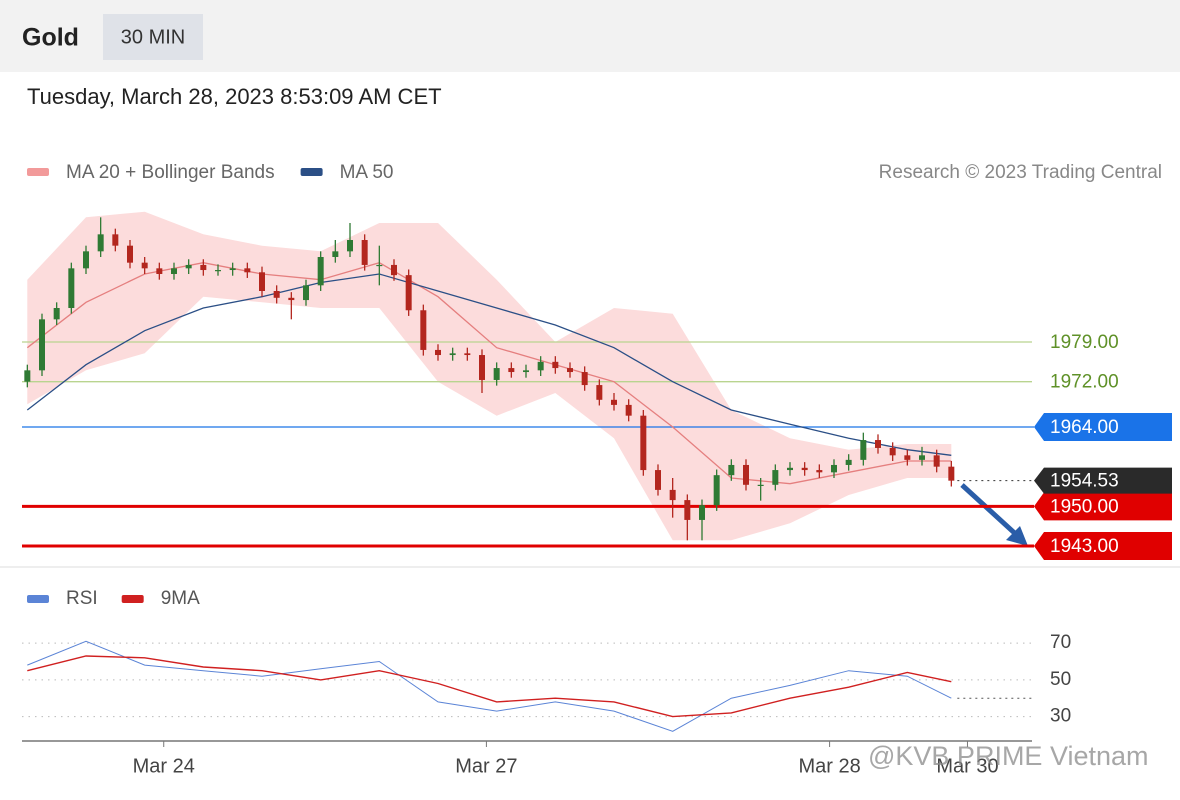 The height and width of the screenshot is (800, 1180). What do you see at coordinates (1017, 536) in the screenshot?
I see `forecast-arrow-head` at bounding box center [1017, 536].